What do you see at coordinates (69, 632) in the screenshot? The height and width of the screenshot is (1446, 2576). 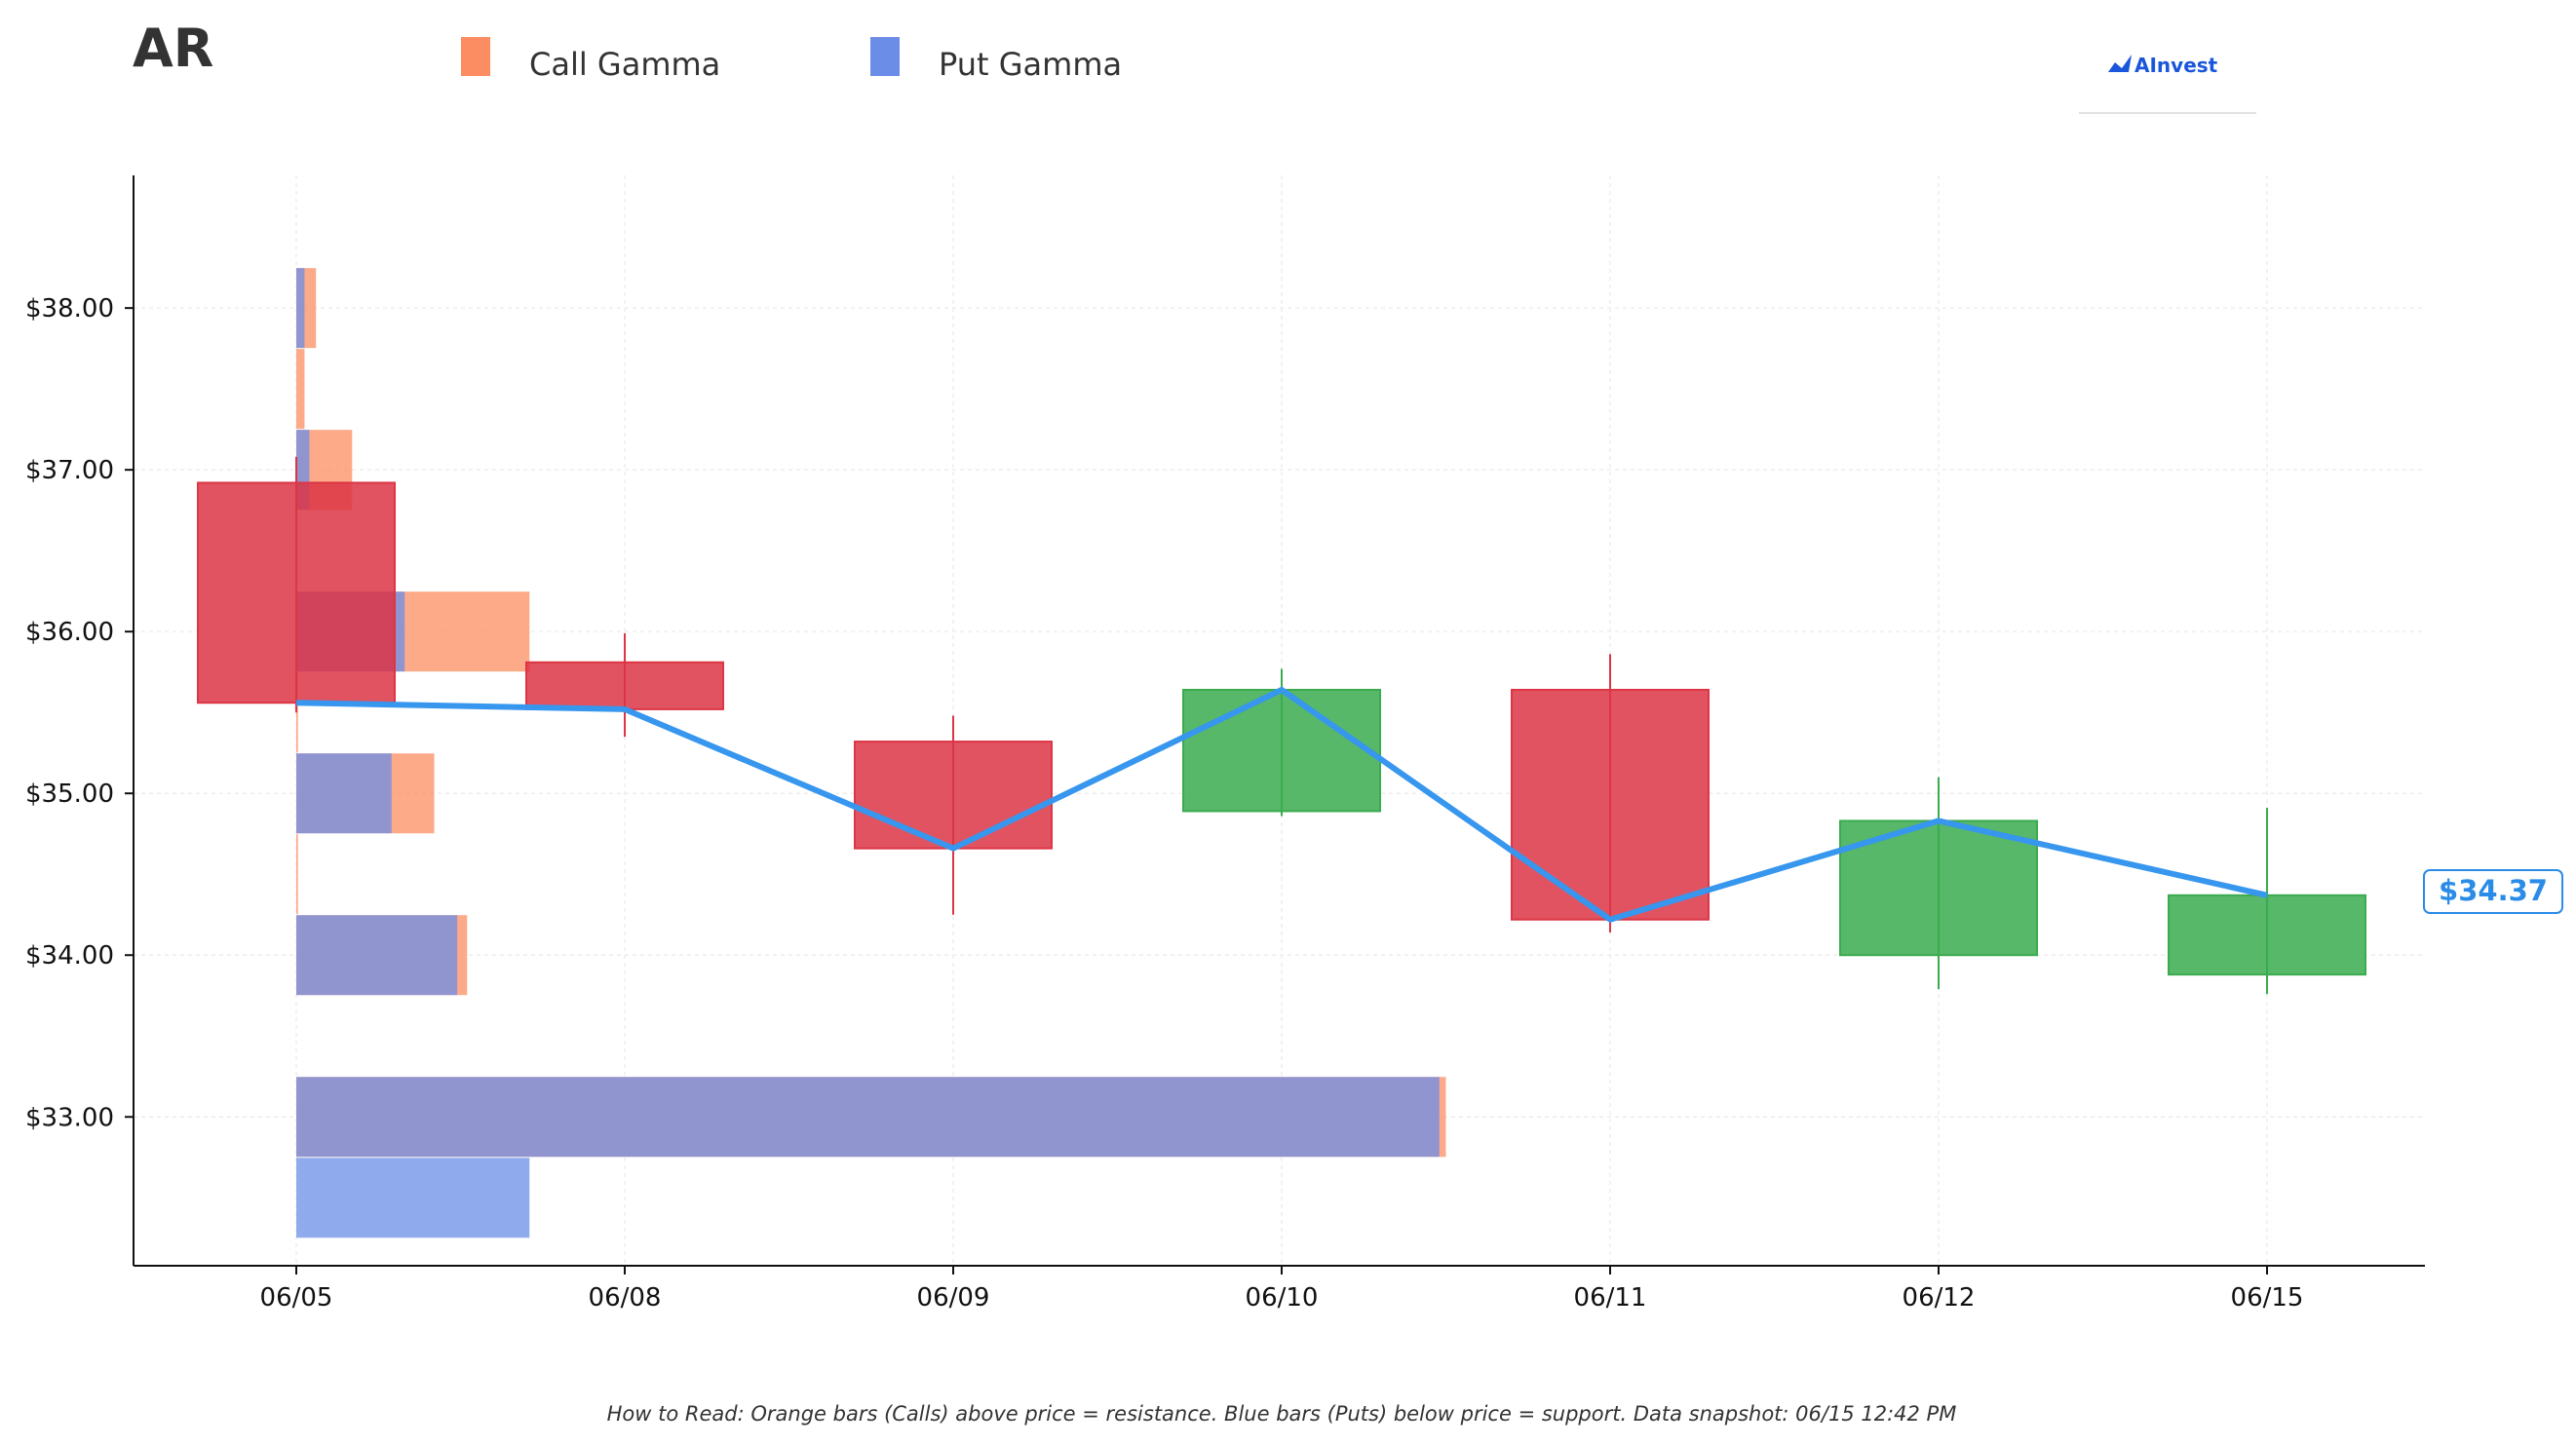 I see `y-tick-label: $36.00` at bounding box center [69, 632].